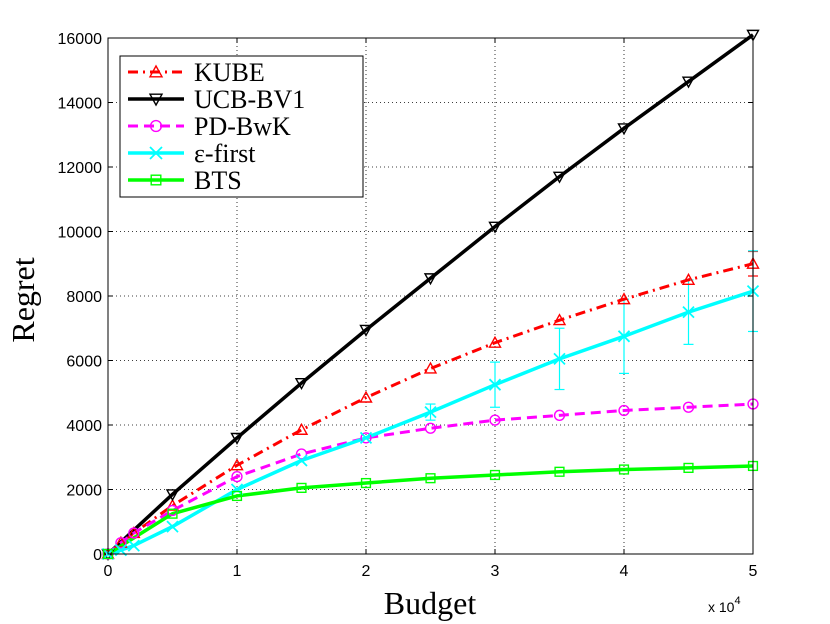 This screenshot has width=830, height=624. I want to click on legend-label: ε-first, so click(225, 153).